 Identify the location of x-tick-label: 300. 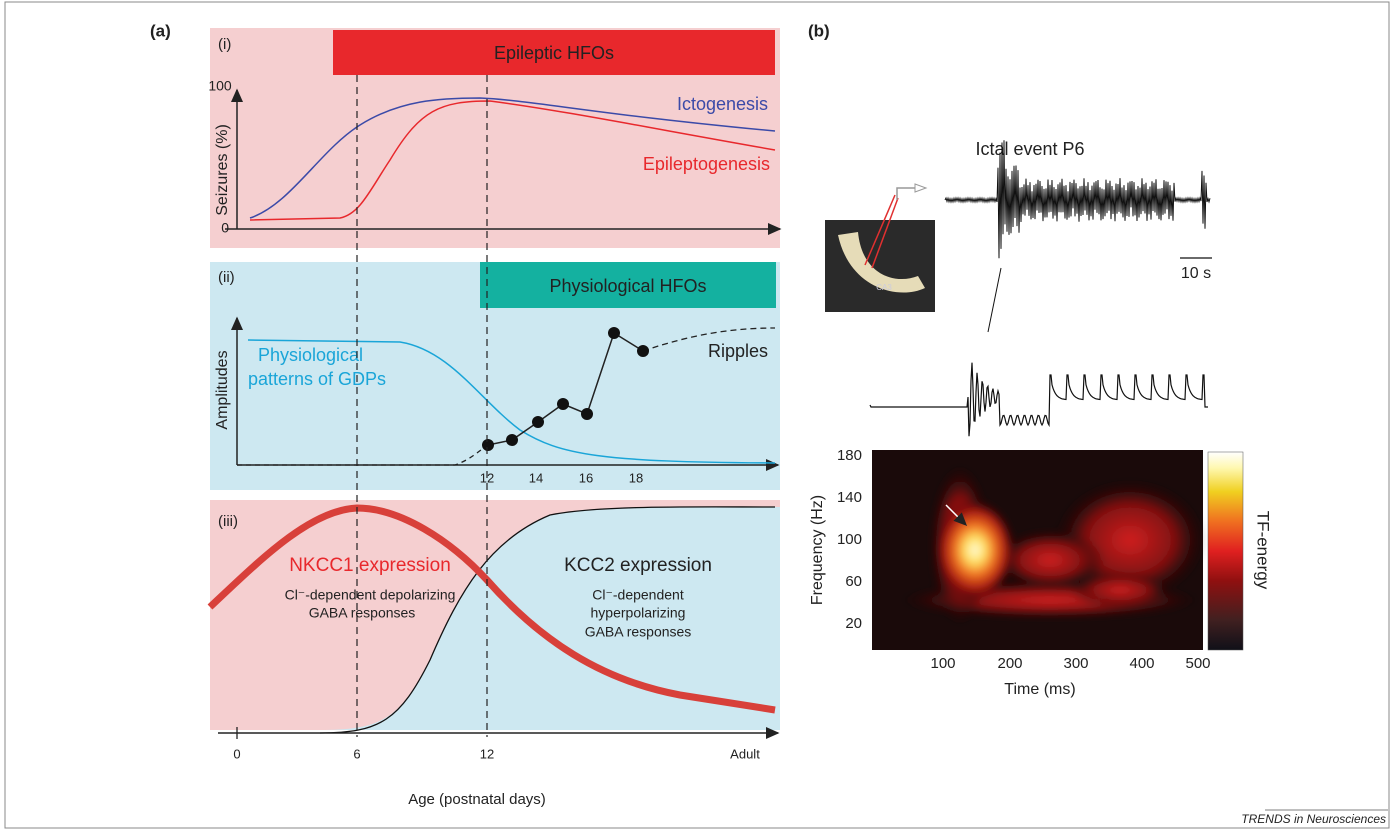
(1075, 663).